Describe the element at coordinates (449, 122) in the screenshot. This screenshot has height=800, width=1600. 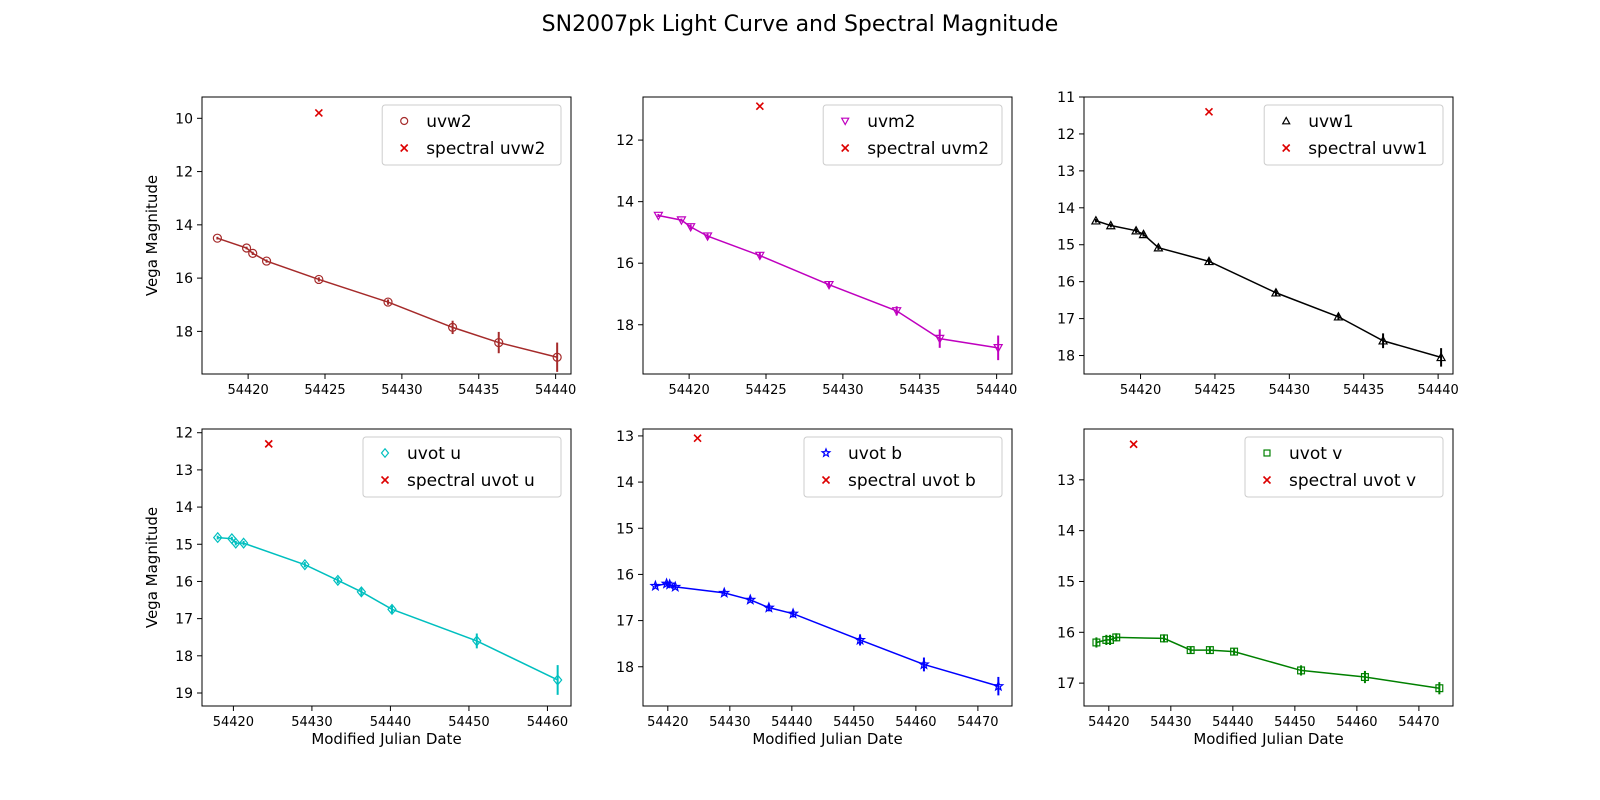
I see `legend-label: uvw2` at that location.